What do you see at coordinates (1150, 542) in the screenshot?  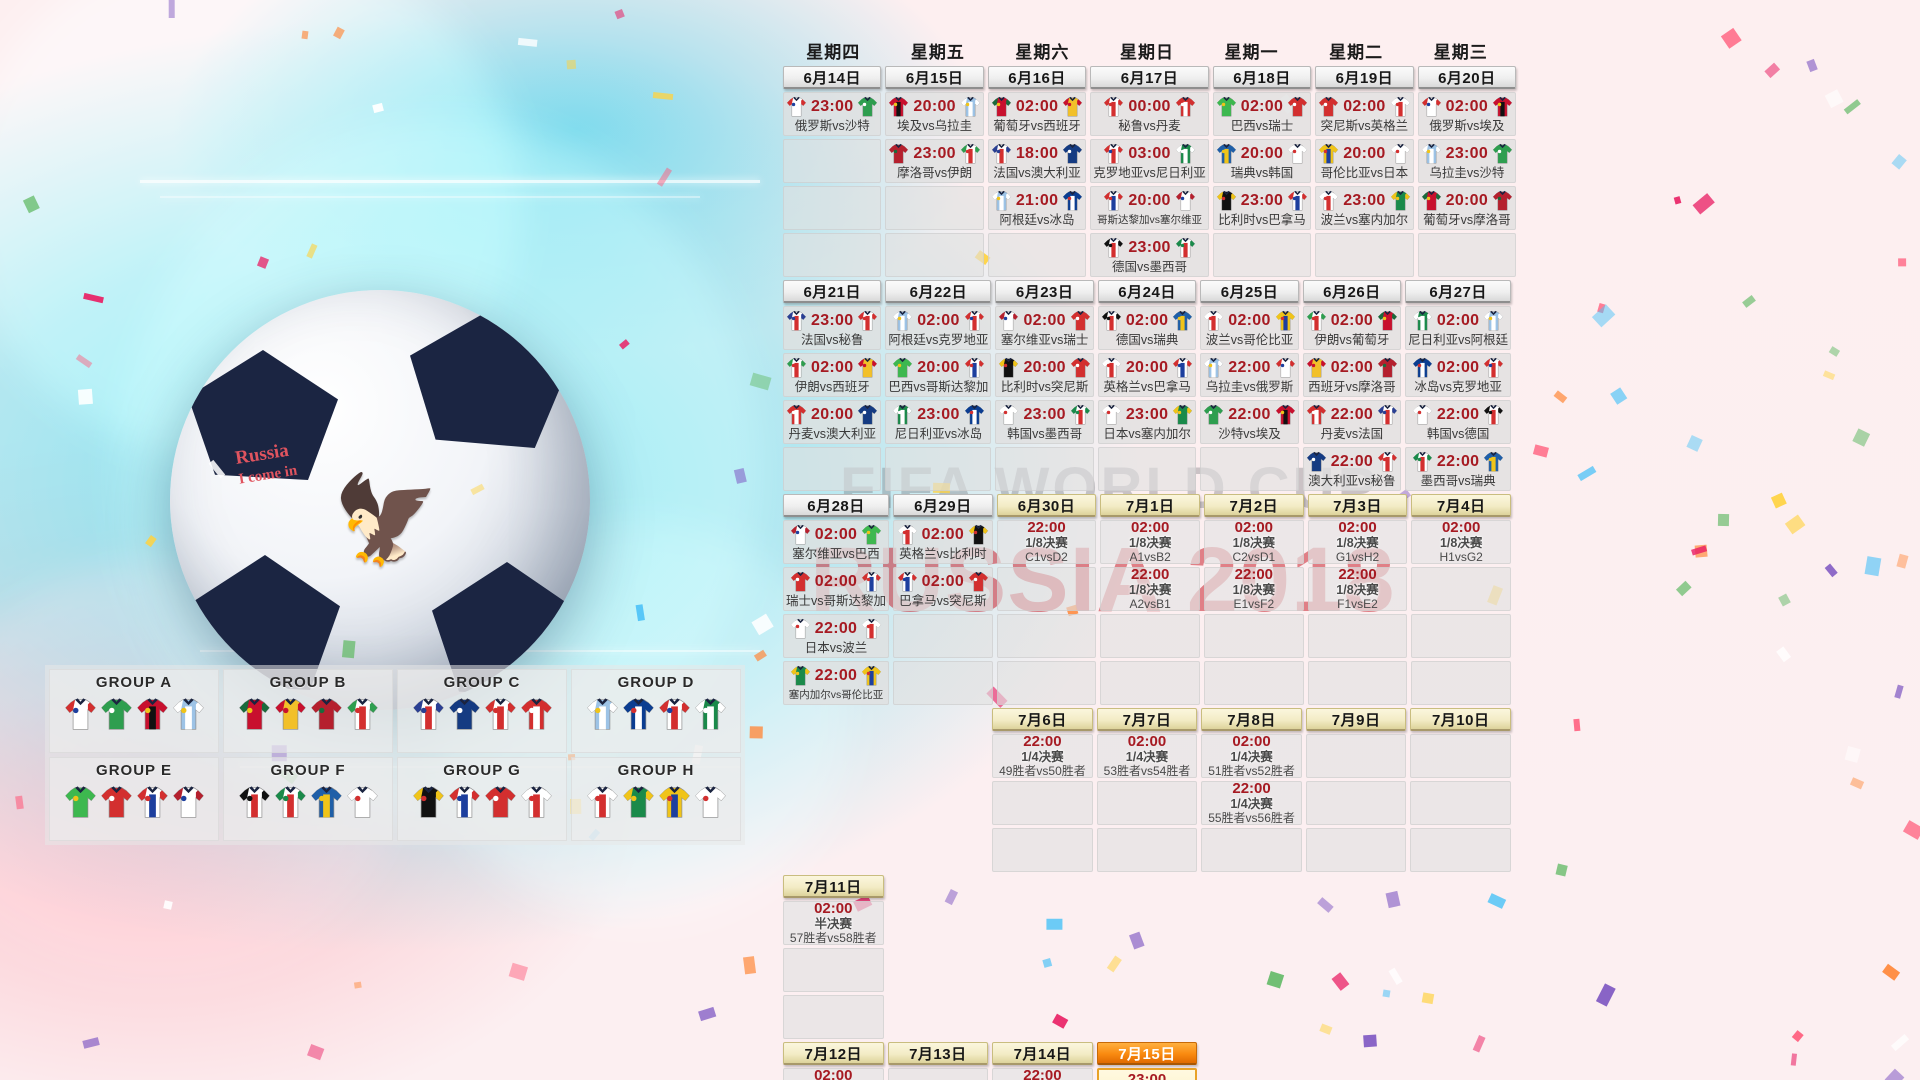 I see `knockout-match-cell: 02:00 1/8决赛 A1vsB2` at bounding box center [1150, 542].